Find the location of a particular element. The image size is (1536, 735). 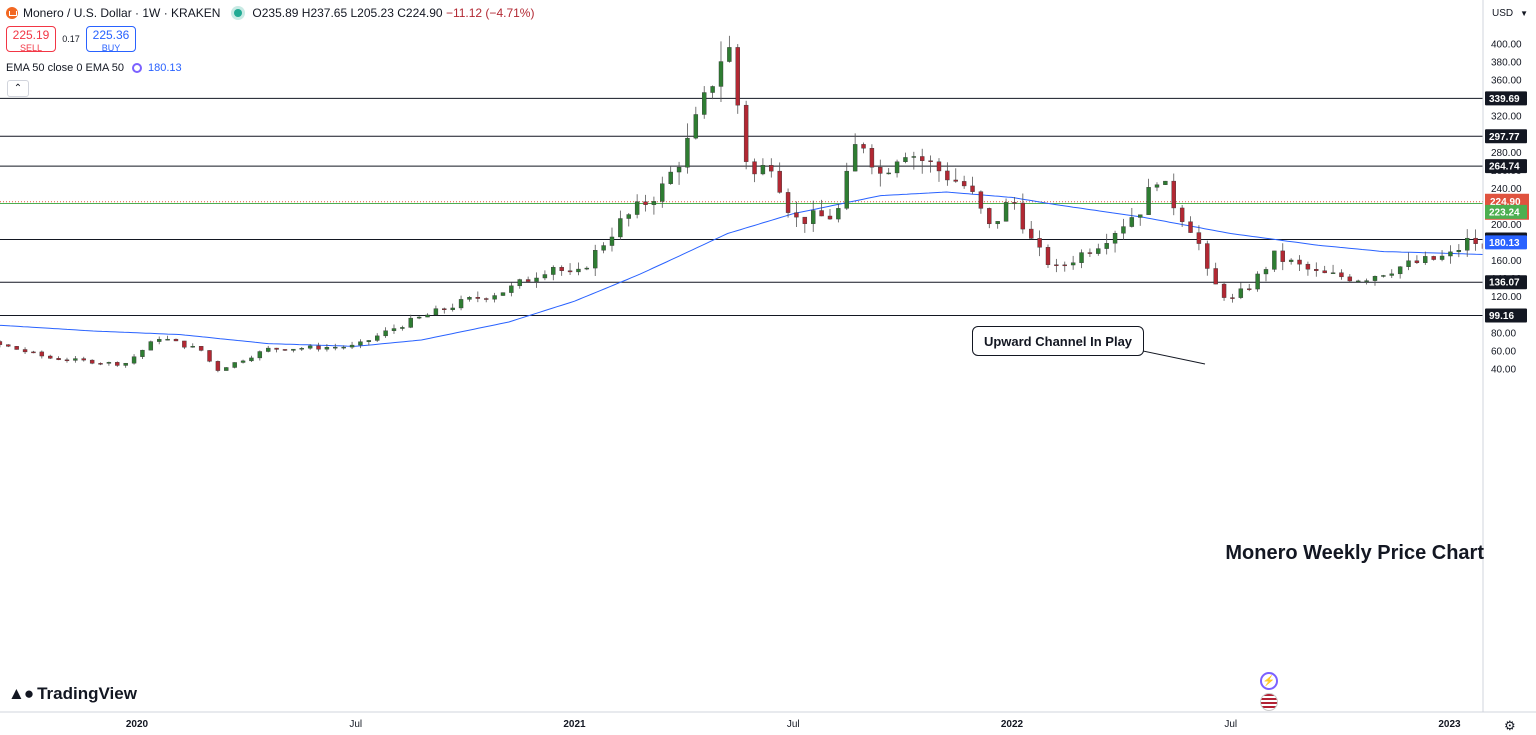

gear-icon: ⚙ is located at coordinates (1510, 725).